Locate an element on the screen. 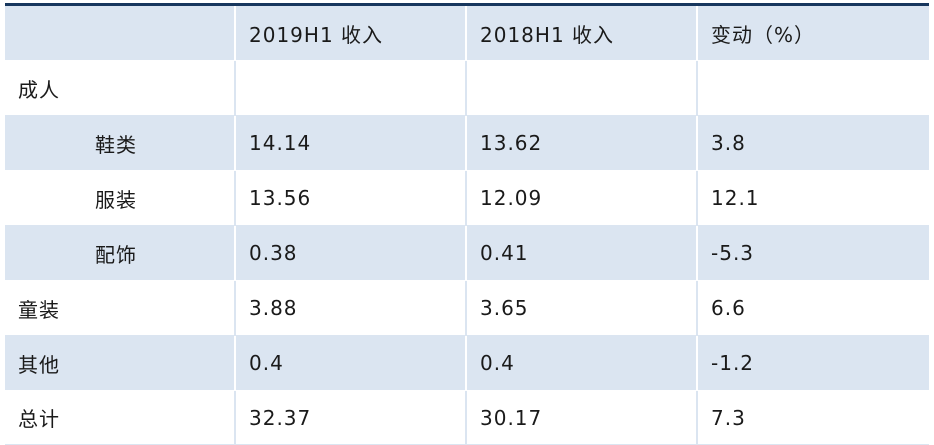 The width and height of the screenshot is (934, 445). header-cell-change: 变动（%） is located at coordinates (813, 33).